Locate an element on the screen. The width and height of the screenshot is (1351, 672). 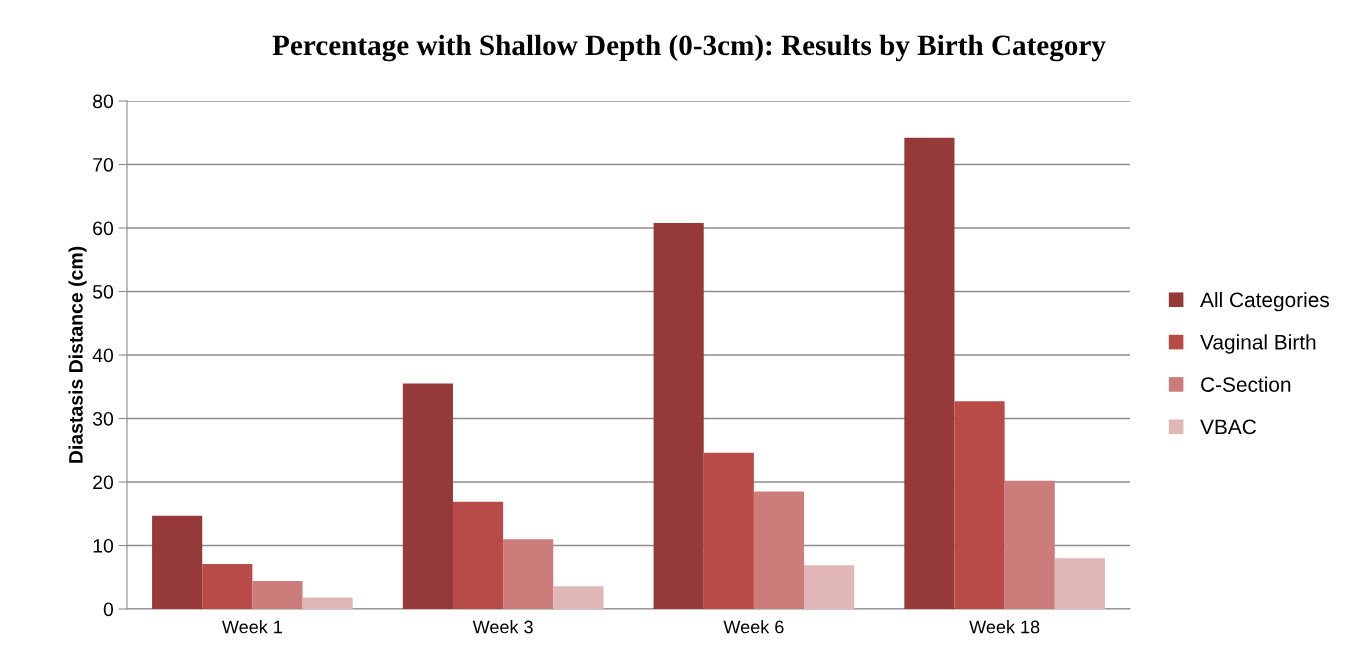
legend-label: All Categories is located at coordinates (1264, 301).